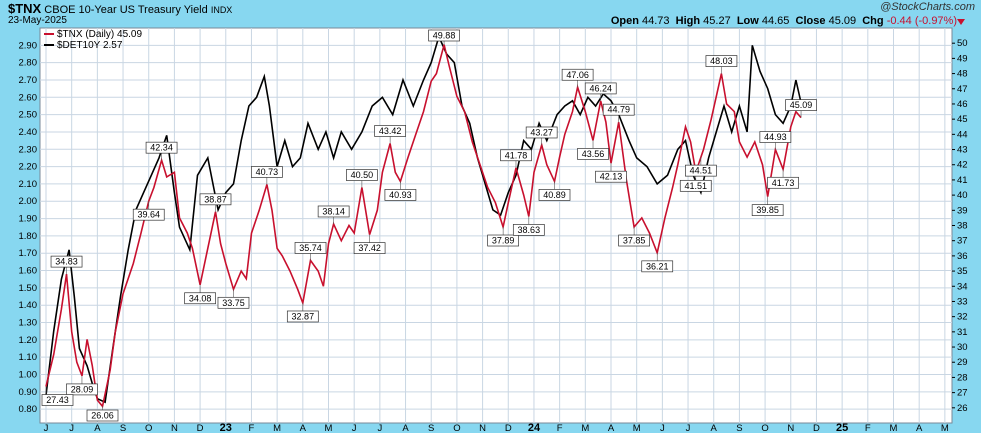 The height and width of the screenshot is (433, 981). I want to click on annotation-label: 34.83, so click(66, 262).